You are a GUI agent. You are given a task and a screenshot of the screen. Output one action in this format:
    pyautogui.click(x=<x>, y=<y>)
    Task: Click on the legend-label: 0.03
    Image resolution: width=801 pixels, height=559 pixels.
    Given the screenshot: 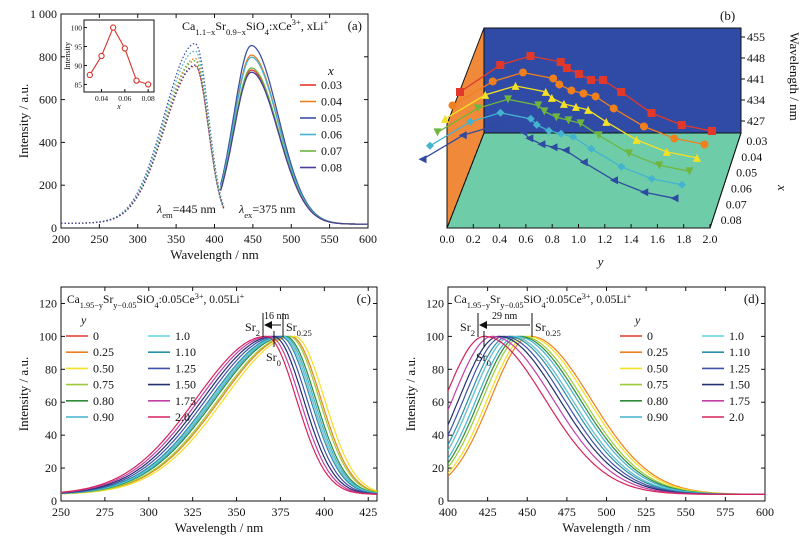 What is the action you would take?
    pyautogui.click(x=331, y=85)
    